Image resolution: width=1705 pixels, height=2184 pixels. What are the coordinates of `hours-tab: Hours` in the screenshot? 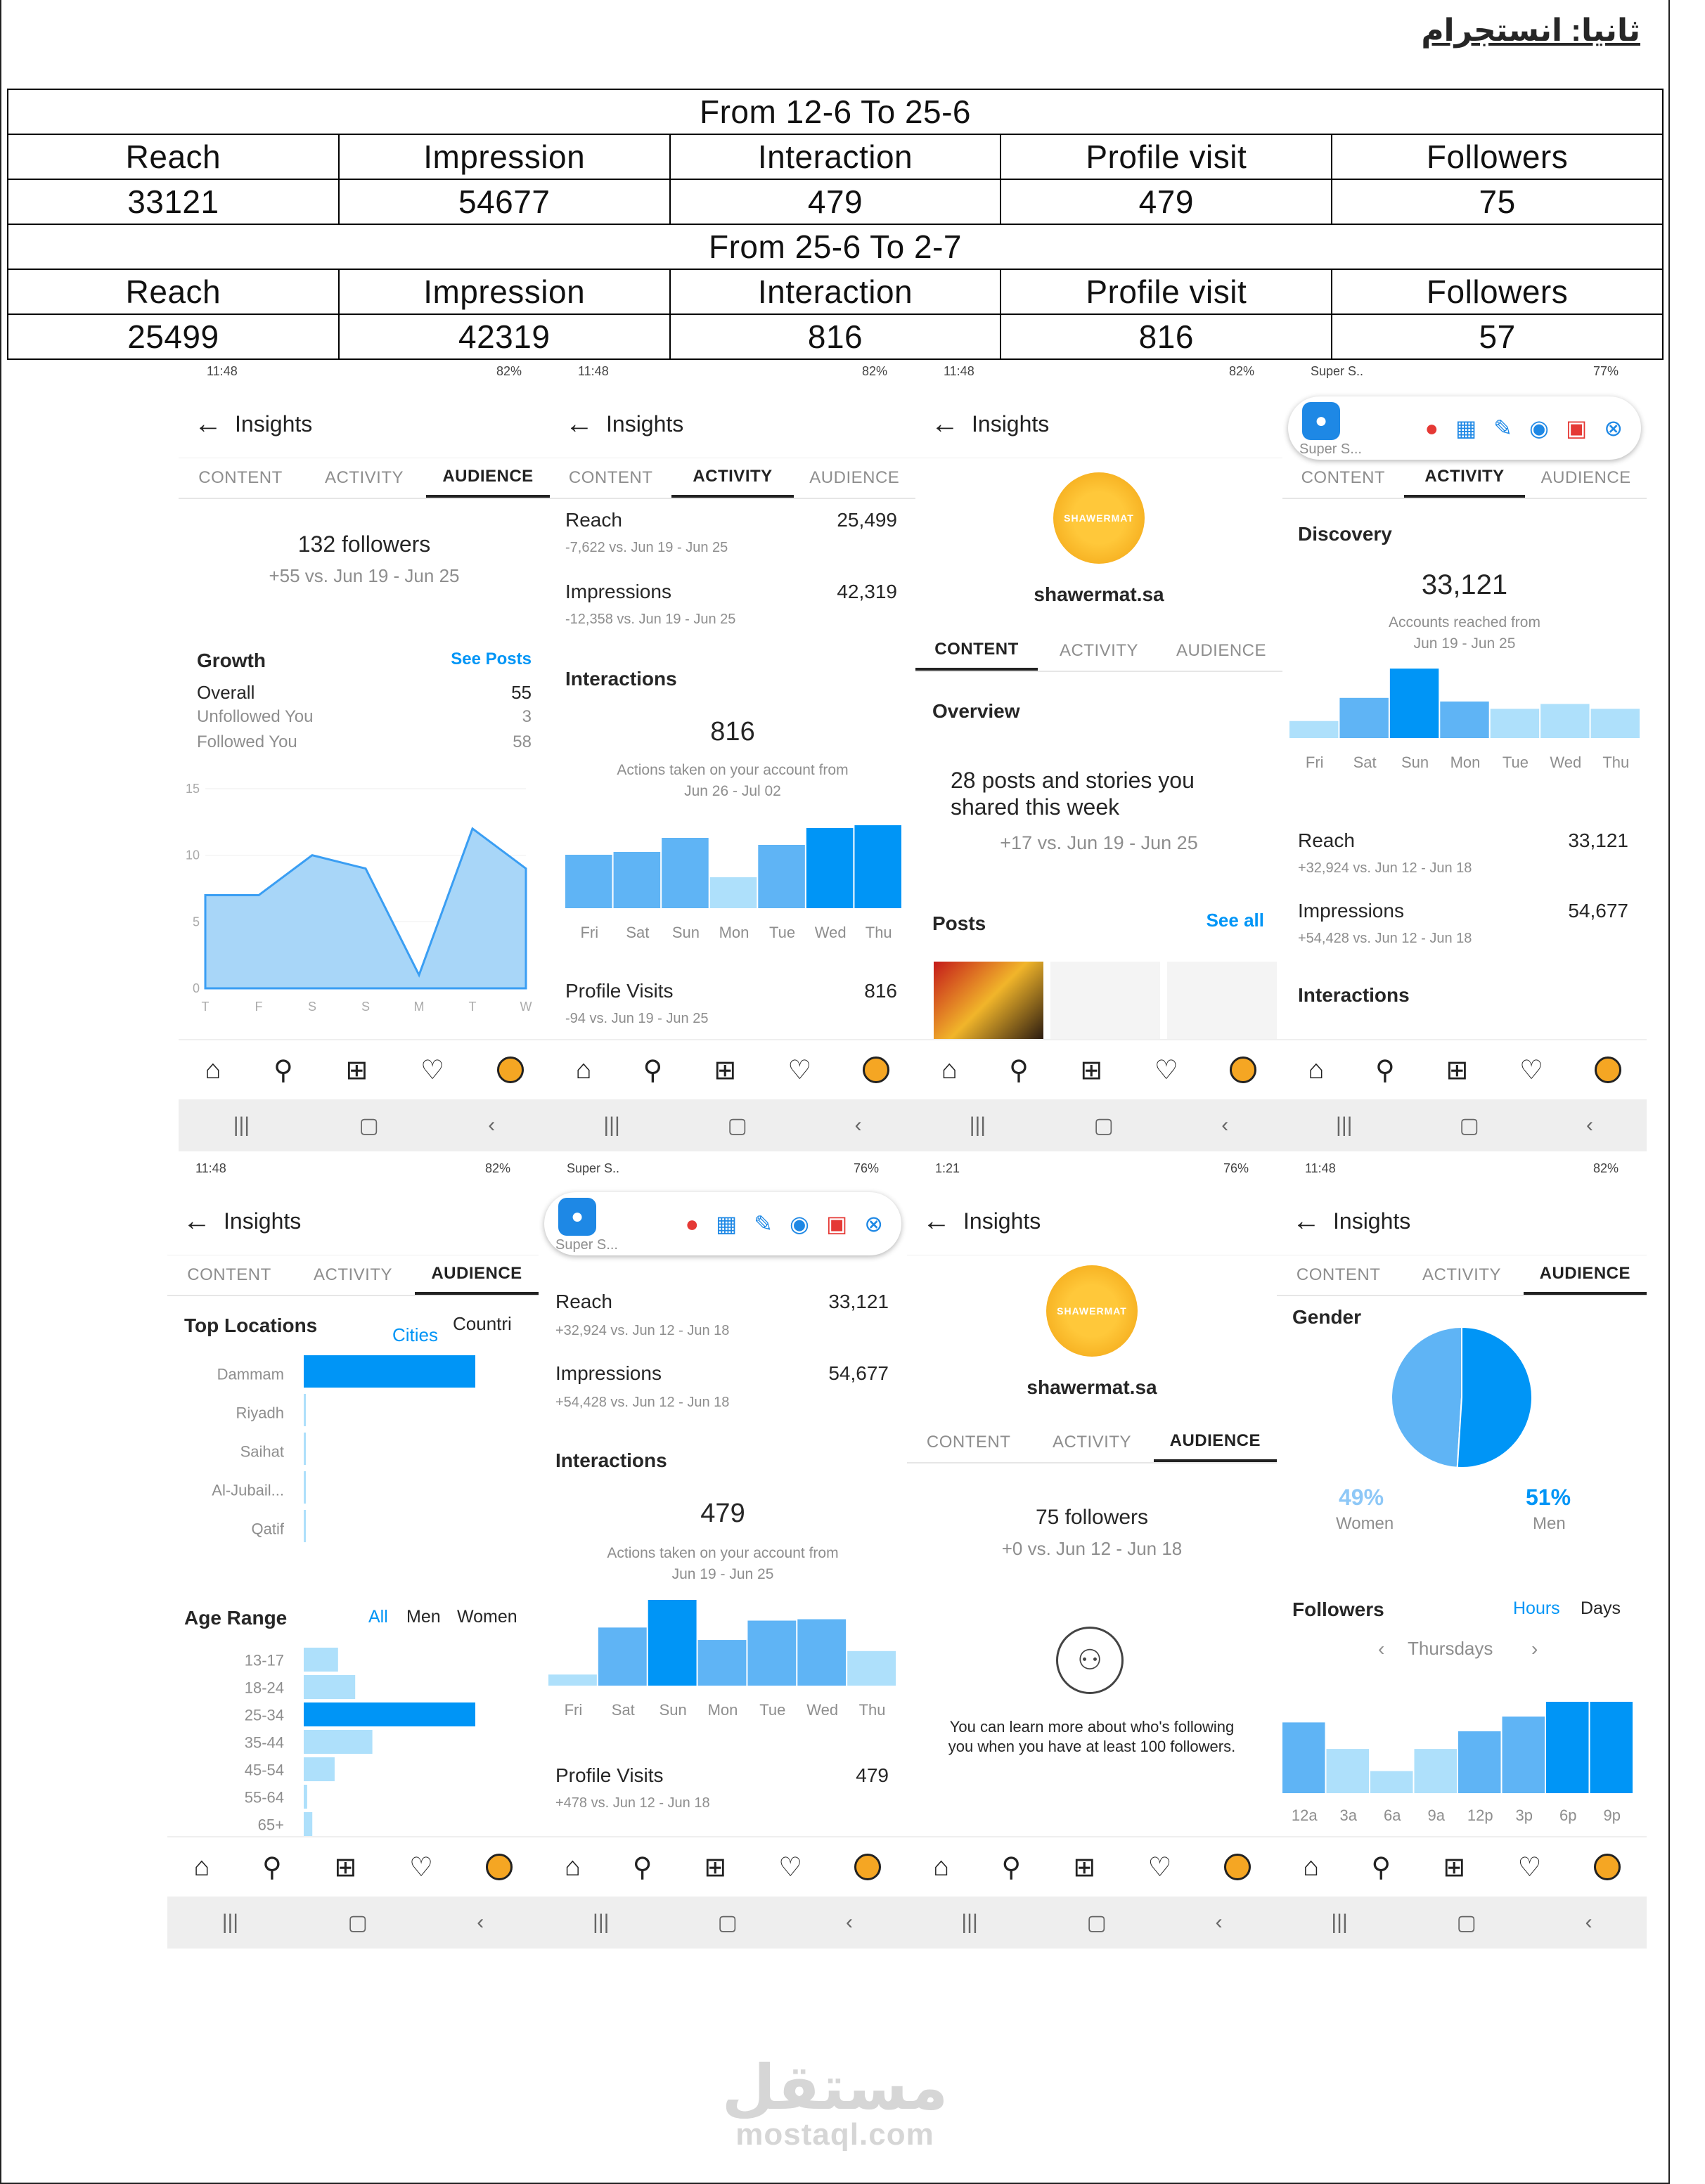 It's located at (1536, 1608).